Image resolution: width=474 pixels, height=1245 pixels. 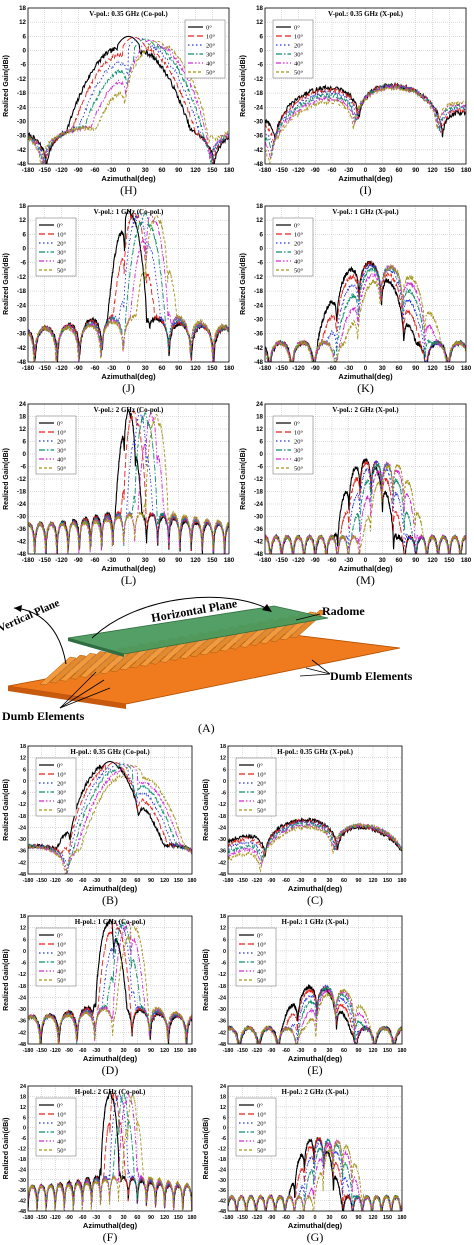 What do you see at coordinates (365, 410) in the screenshot?
I see `chart-title: V-pol.: 2 GHz (X-pol.)` at bounding box center [365, 410].